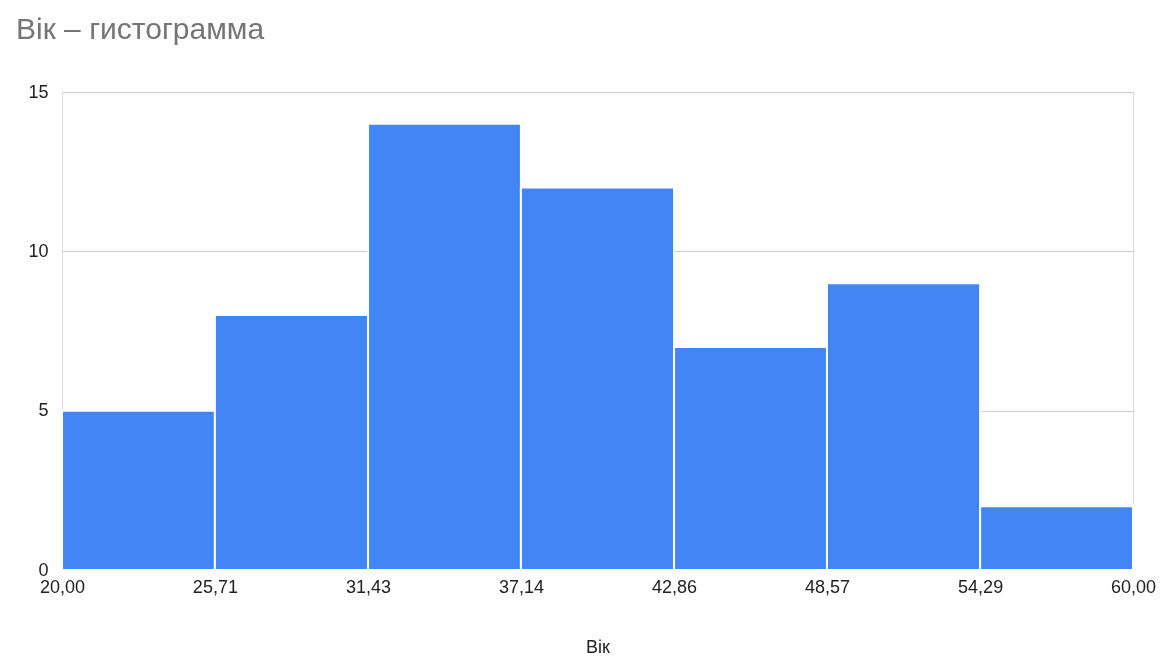 The image size is (1168, 671). Describe the element at coordinates (598, 646) in the screenshot. I see `x-axis-title: Вік` at that location.